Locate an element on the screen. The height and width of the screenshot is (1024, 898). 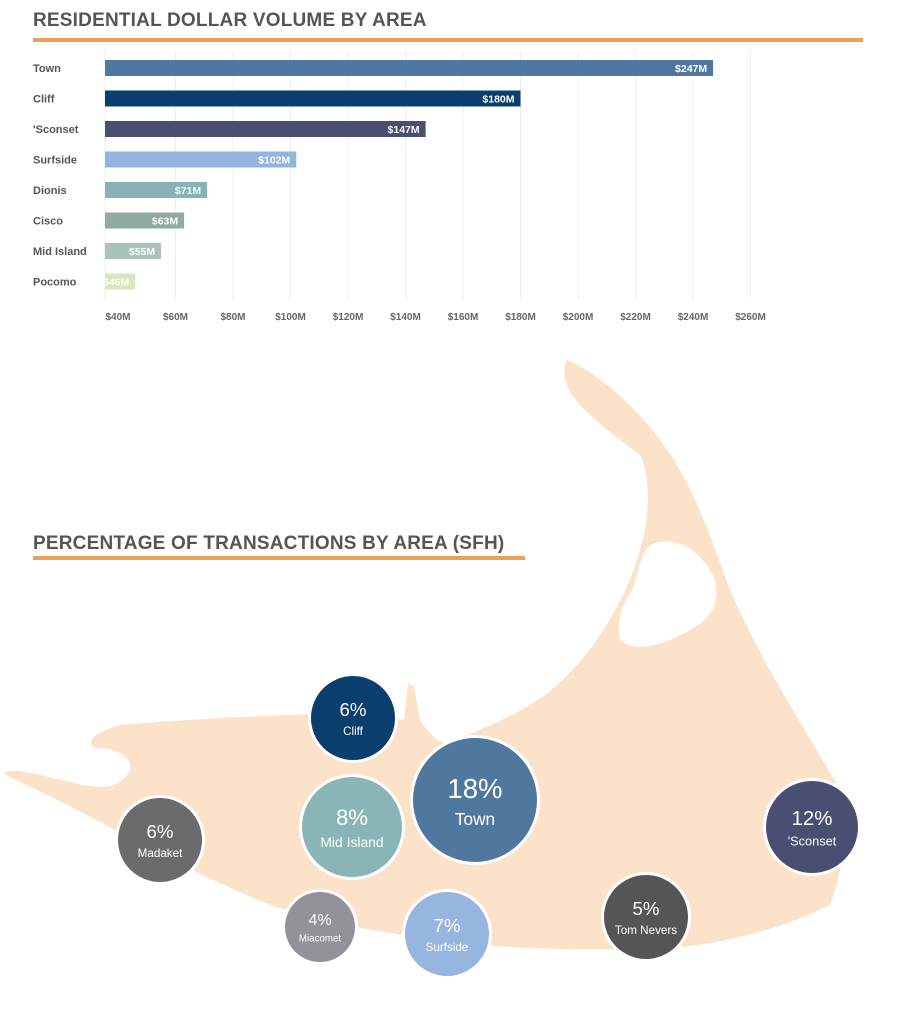
harbor-pond is located at coordinates (667, 594).